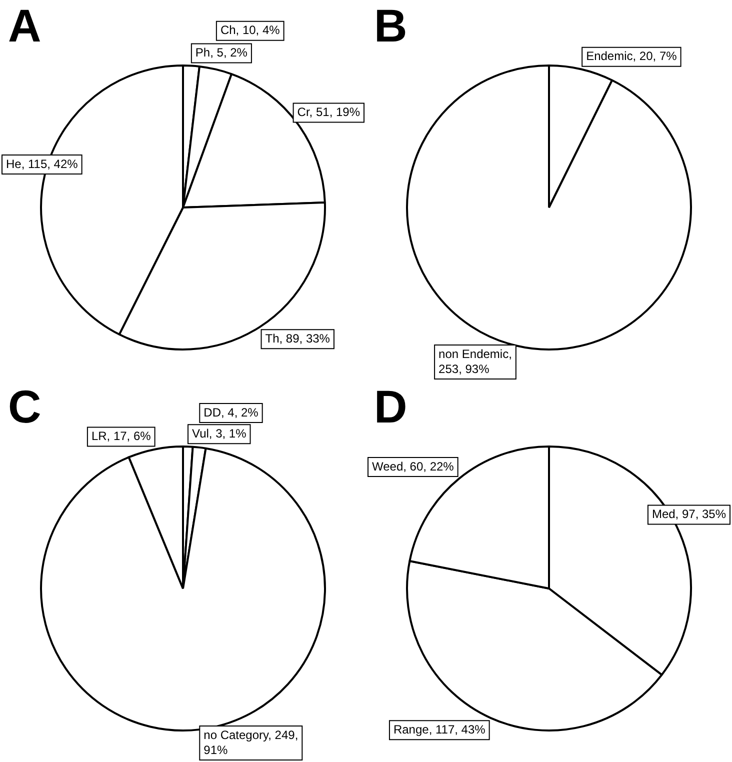 The height and width of the screenshot is (762, 732). What do you see at coordinates (413, 466) in the screenshot?
I see `slice-label: Weed, 60, 22%` at bounding box center [413, 466].